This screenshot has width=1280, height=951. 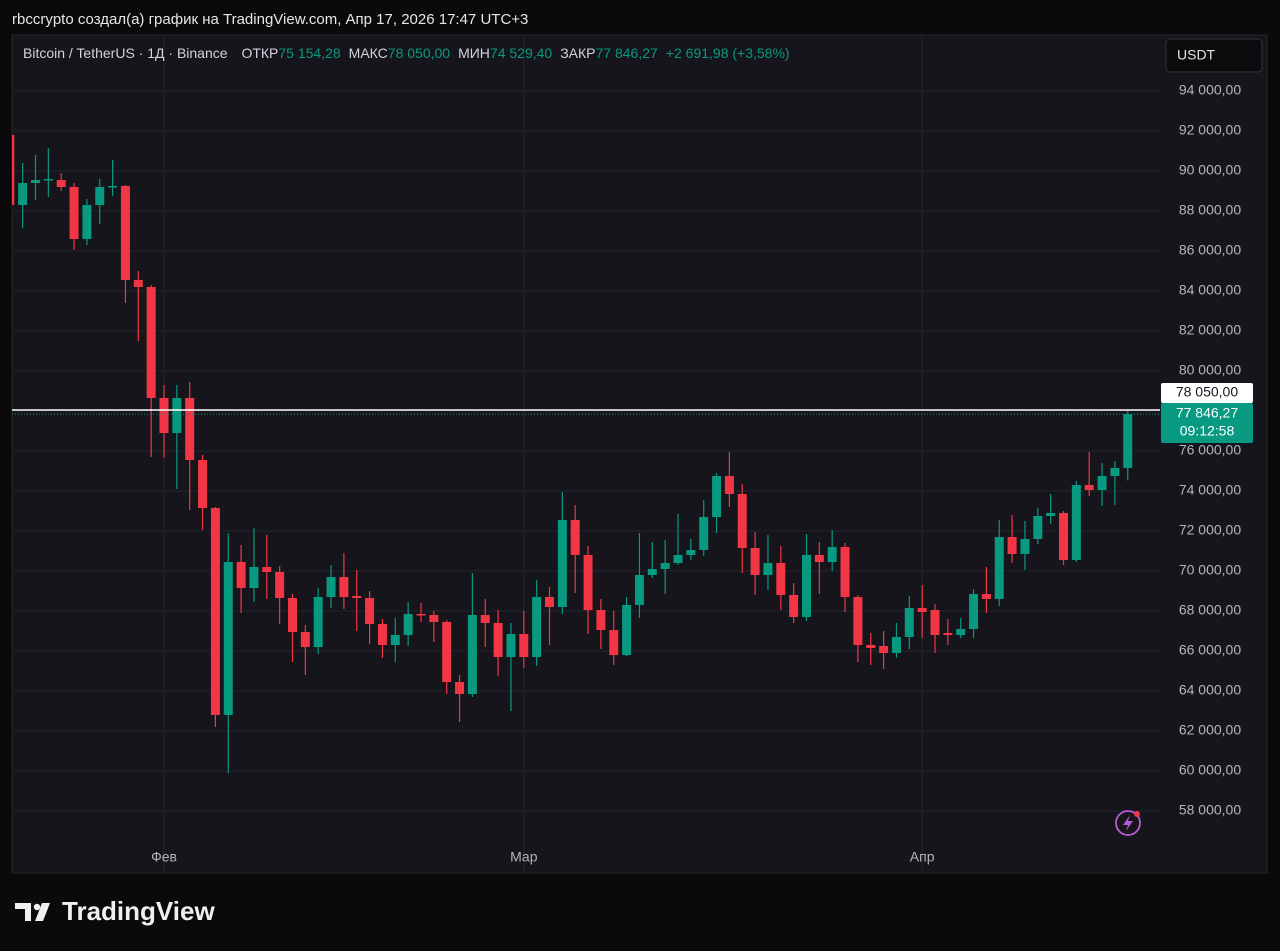 What do you see at coordinates (1210, 250) in the screenshot?
I see `y-tick-label: 86 000,00` at bounding box center [1210, 250].